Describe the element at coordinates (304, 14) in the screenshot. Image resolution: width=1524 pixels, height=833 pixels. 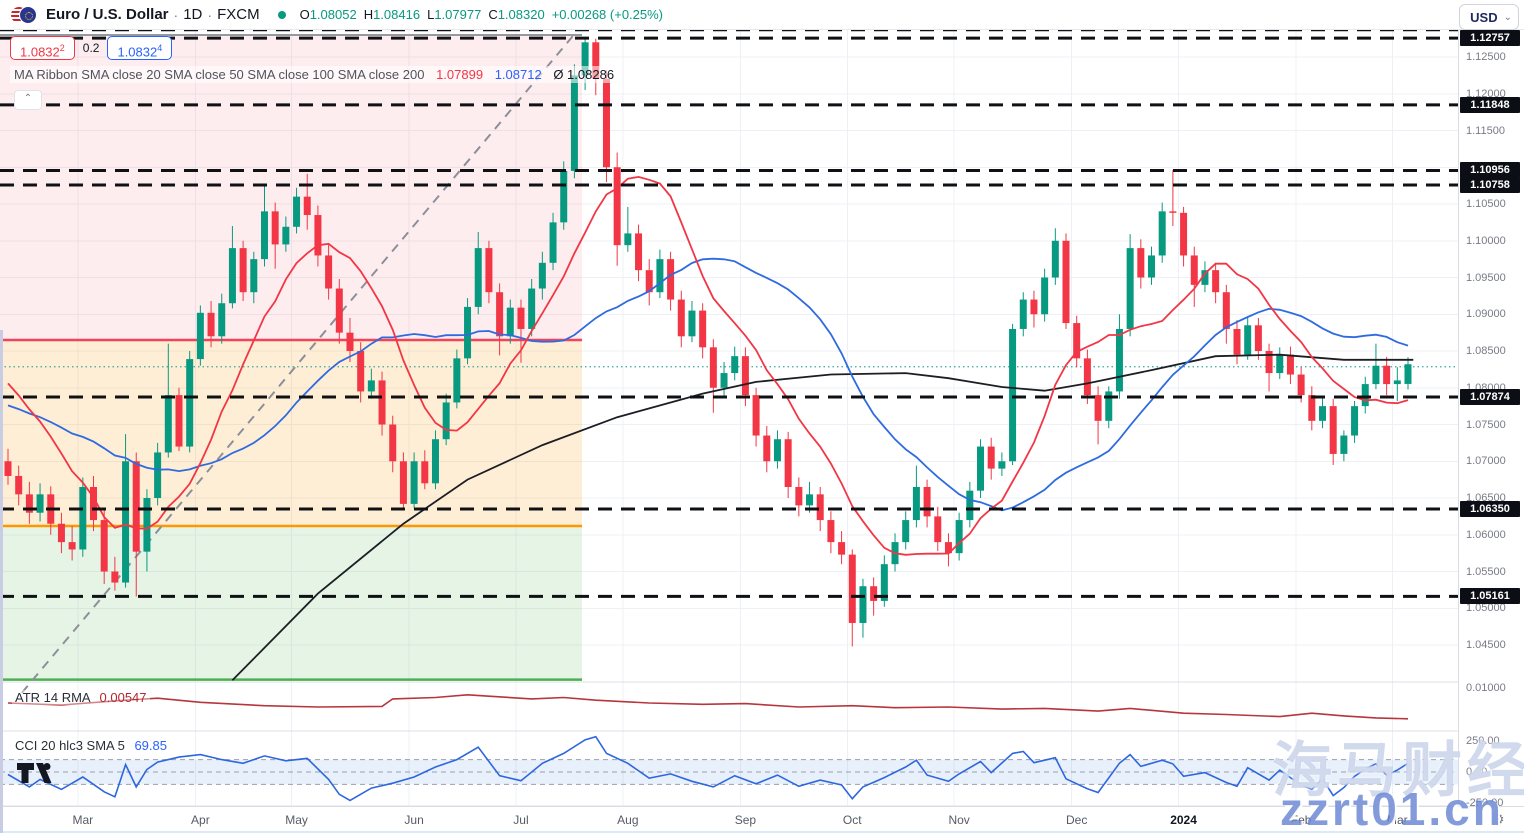
I see `open-label: O` at that location.